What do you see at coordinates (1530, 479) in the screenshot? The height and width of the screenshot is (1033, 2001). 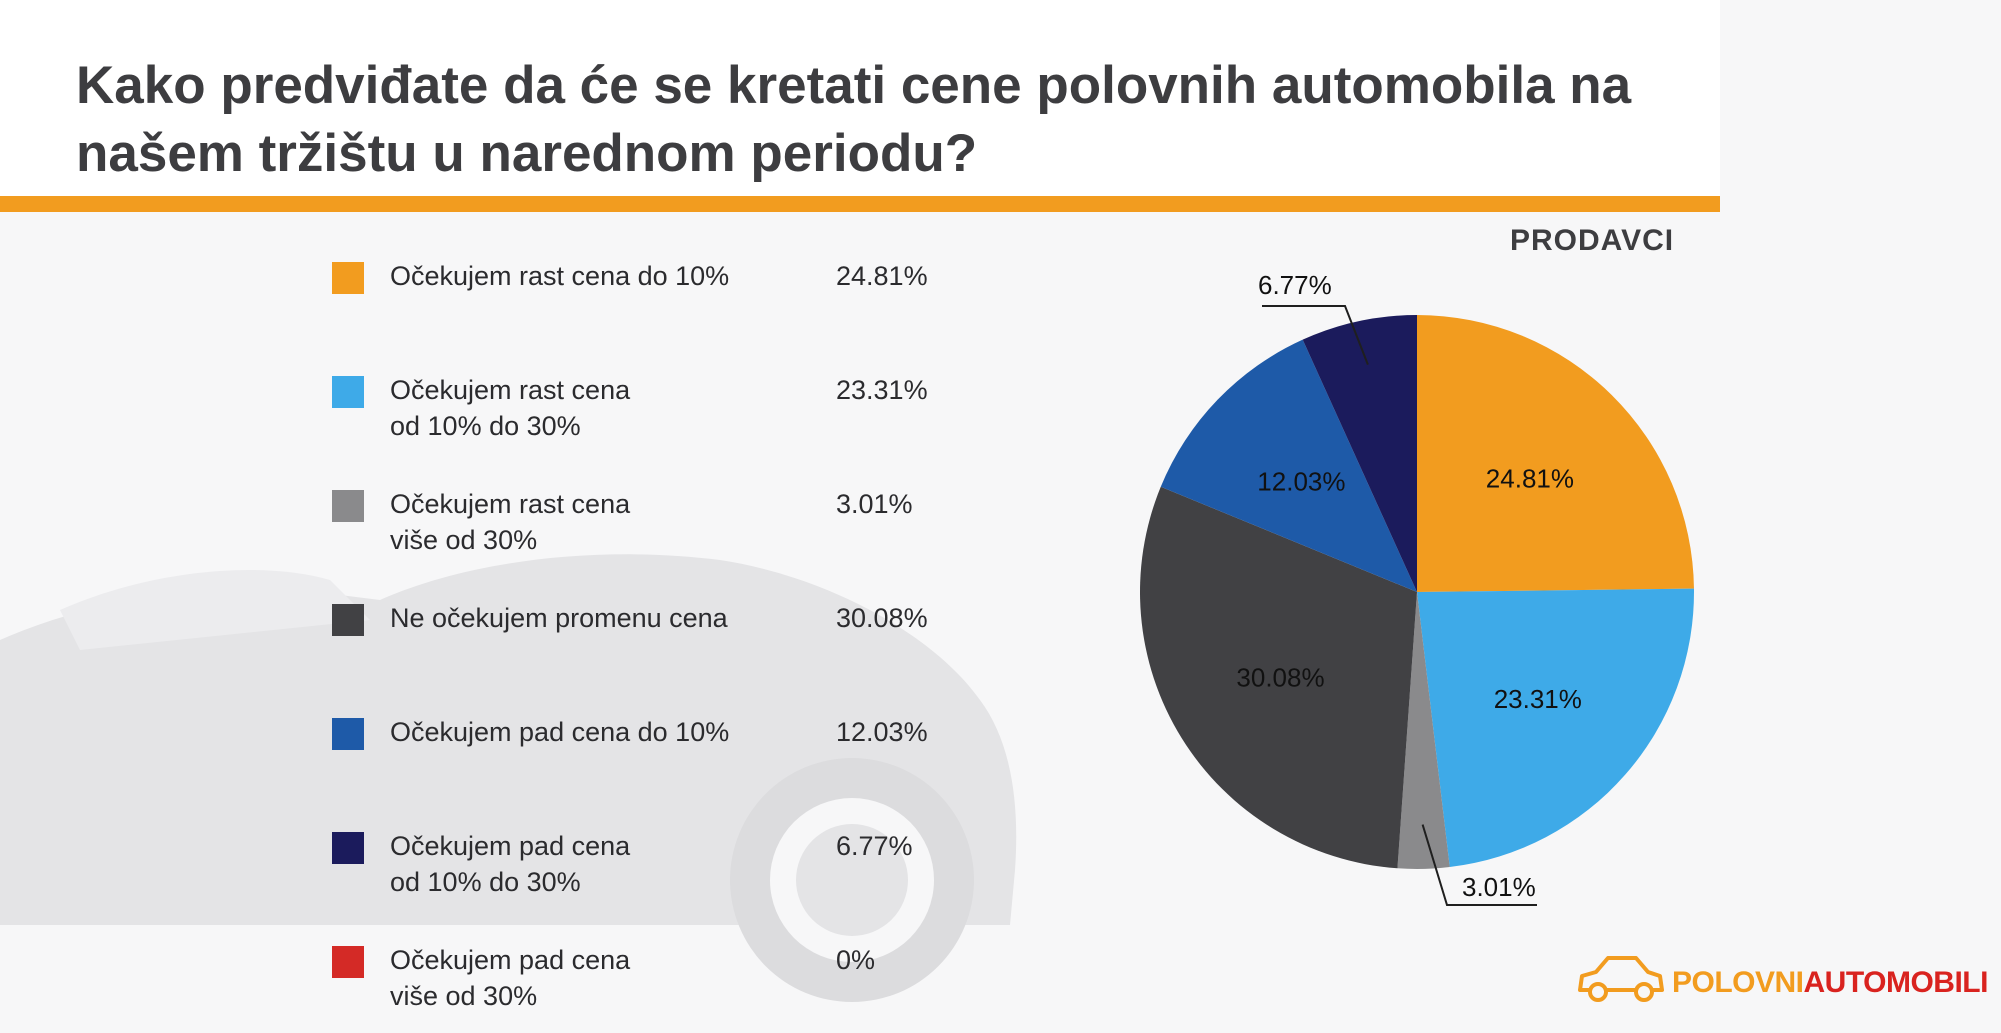 I see `pie-data-label: 24.81%` at bounding box center [1530, 479].